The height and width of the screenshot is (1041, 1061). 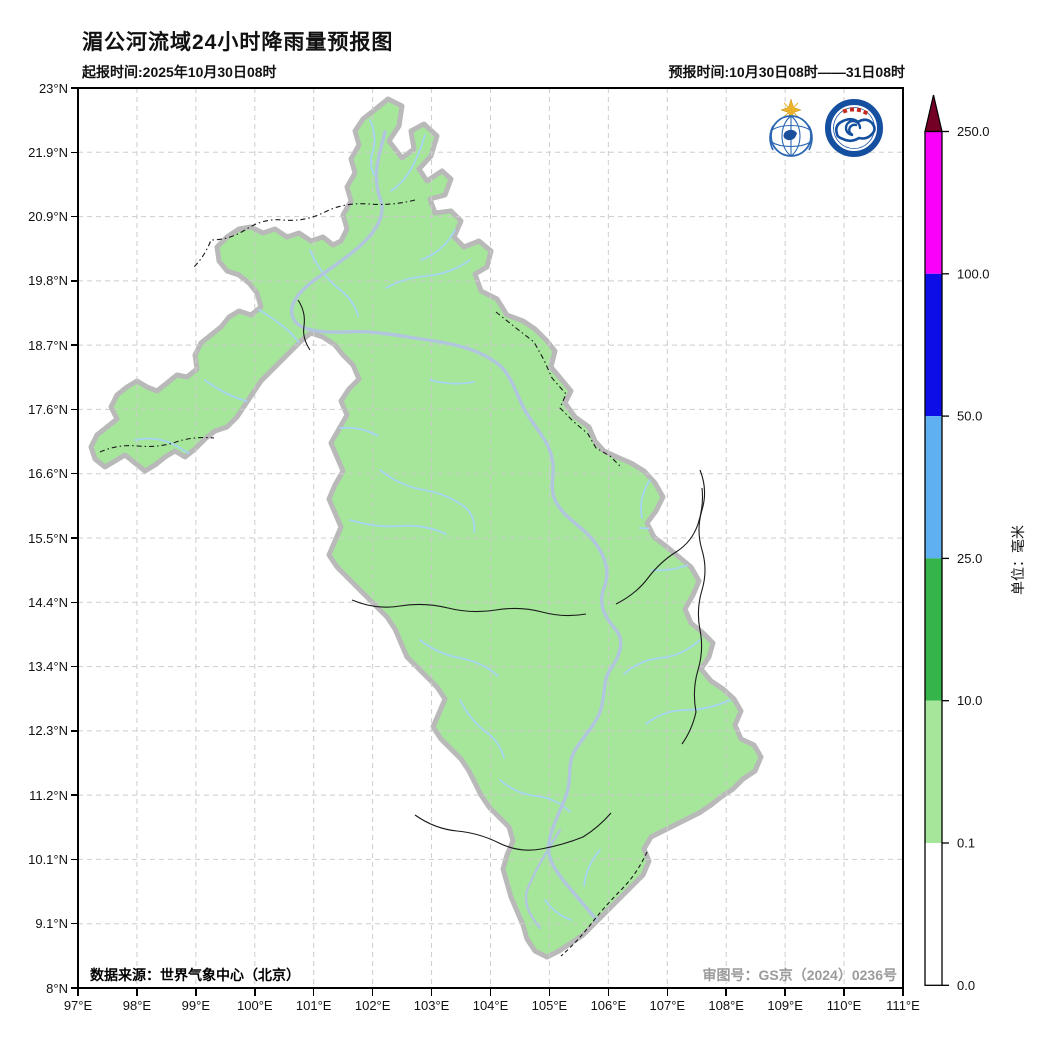 I want to click on x-tick-label: 104°E, so click(x=490, y=1005).